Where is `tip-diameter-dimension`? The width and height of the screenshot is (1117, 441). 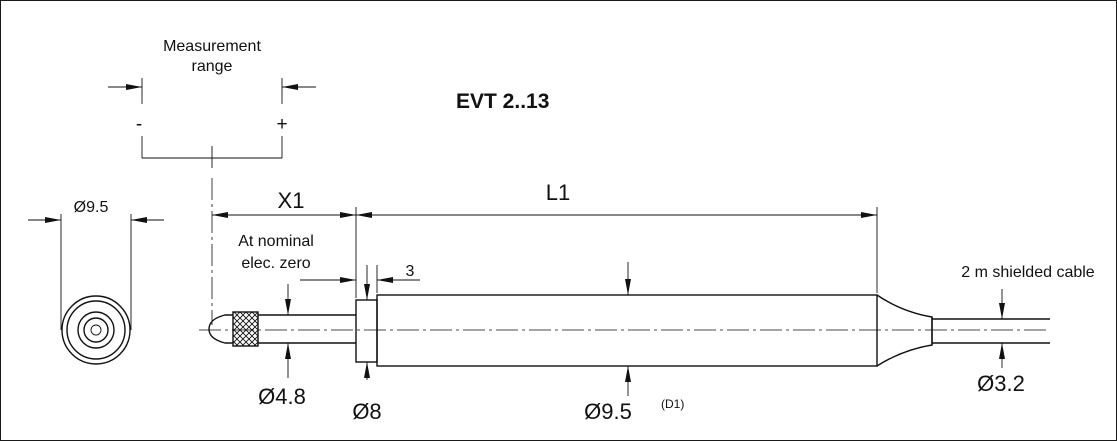
tip-diameter-dimension is located at coordinates (288, 331).